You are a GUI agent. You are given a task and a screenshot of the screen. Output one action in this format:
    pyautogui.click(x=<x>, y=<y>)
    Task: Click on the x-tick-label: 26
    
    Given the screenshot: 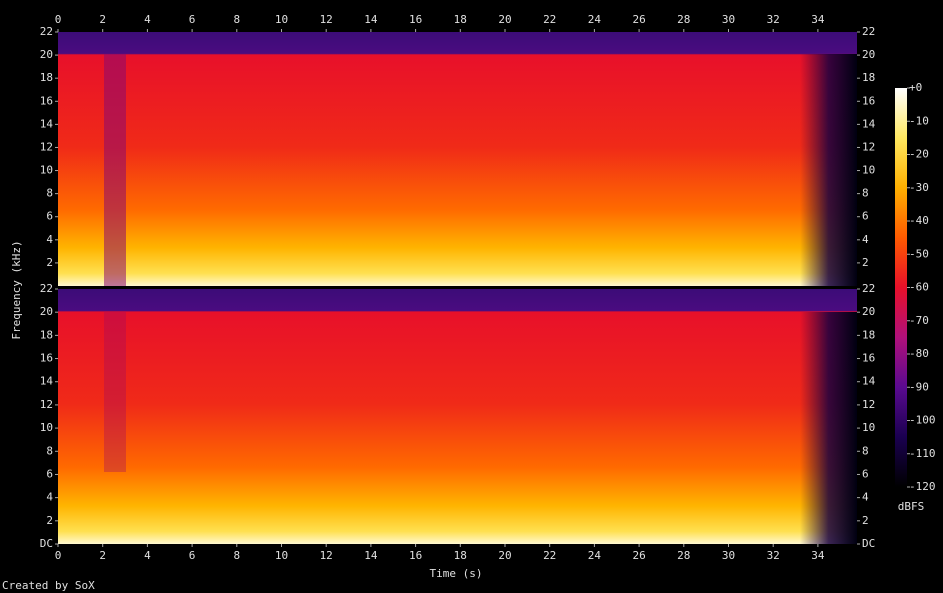 What is the action you would take?
    pyautogui.click(x=638, y=555)
    